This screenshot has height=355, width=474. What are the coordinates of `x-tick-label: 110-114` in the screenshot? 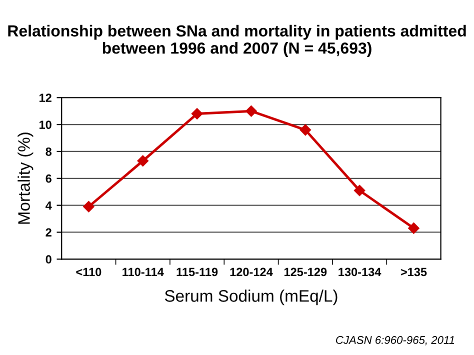 It's located at (143, 272).